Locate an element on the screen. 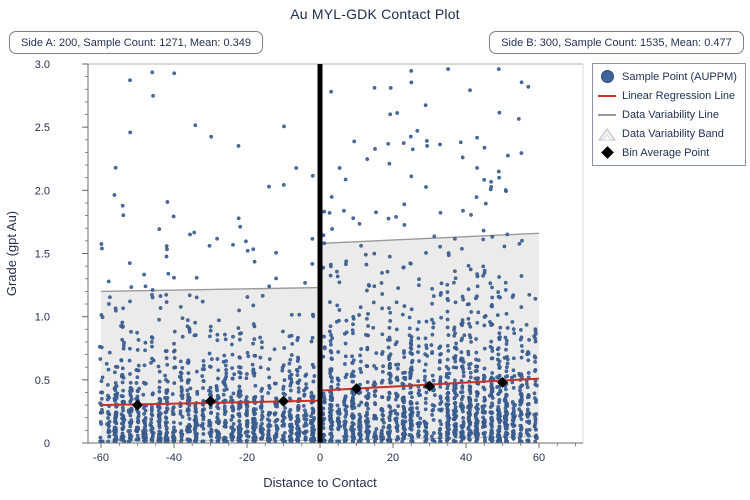  legend-item-label: Linear Regression Line is located at coordinates (679, 95).